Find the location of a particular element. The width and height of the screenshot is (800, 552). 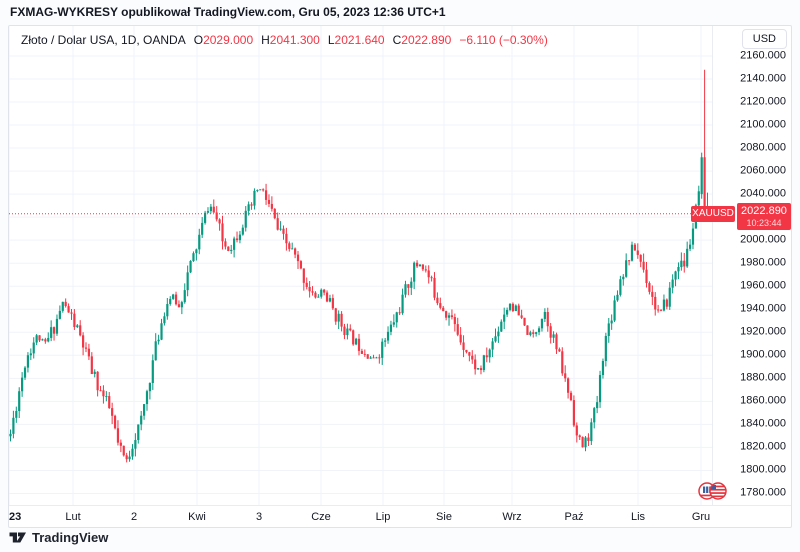

time-axis-label: Lip is located at coordinates (383, 517).